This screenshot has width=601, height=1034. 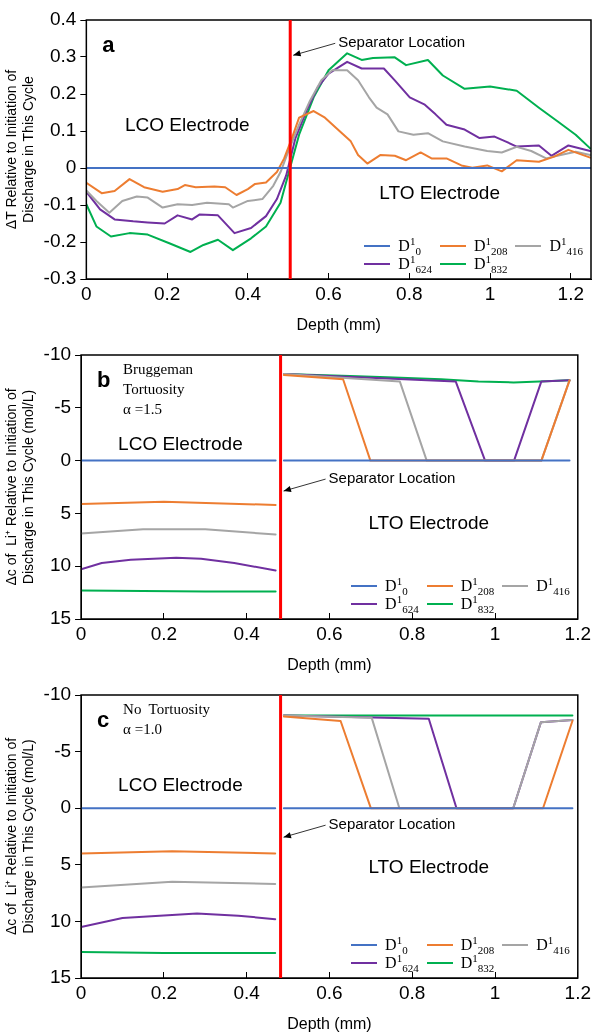 What do you see at coordinates (86, 293) in the screenshot?
I see `x-tick-label: 0` at bounding box center [86, 293].